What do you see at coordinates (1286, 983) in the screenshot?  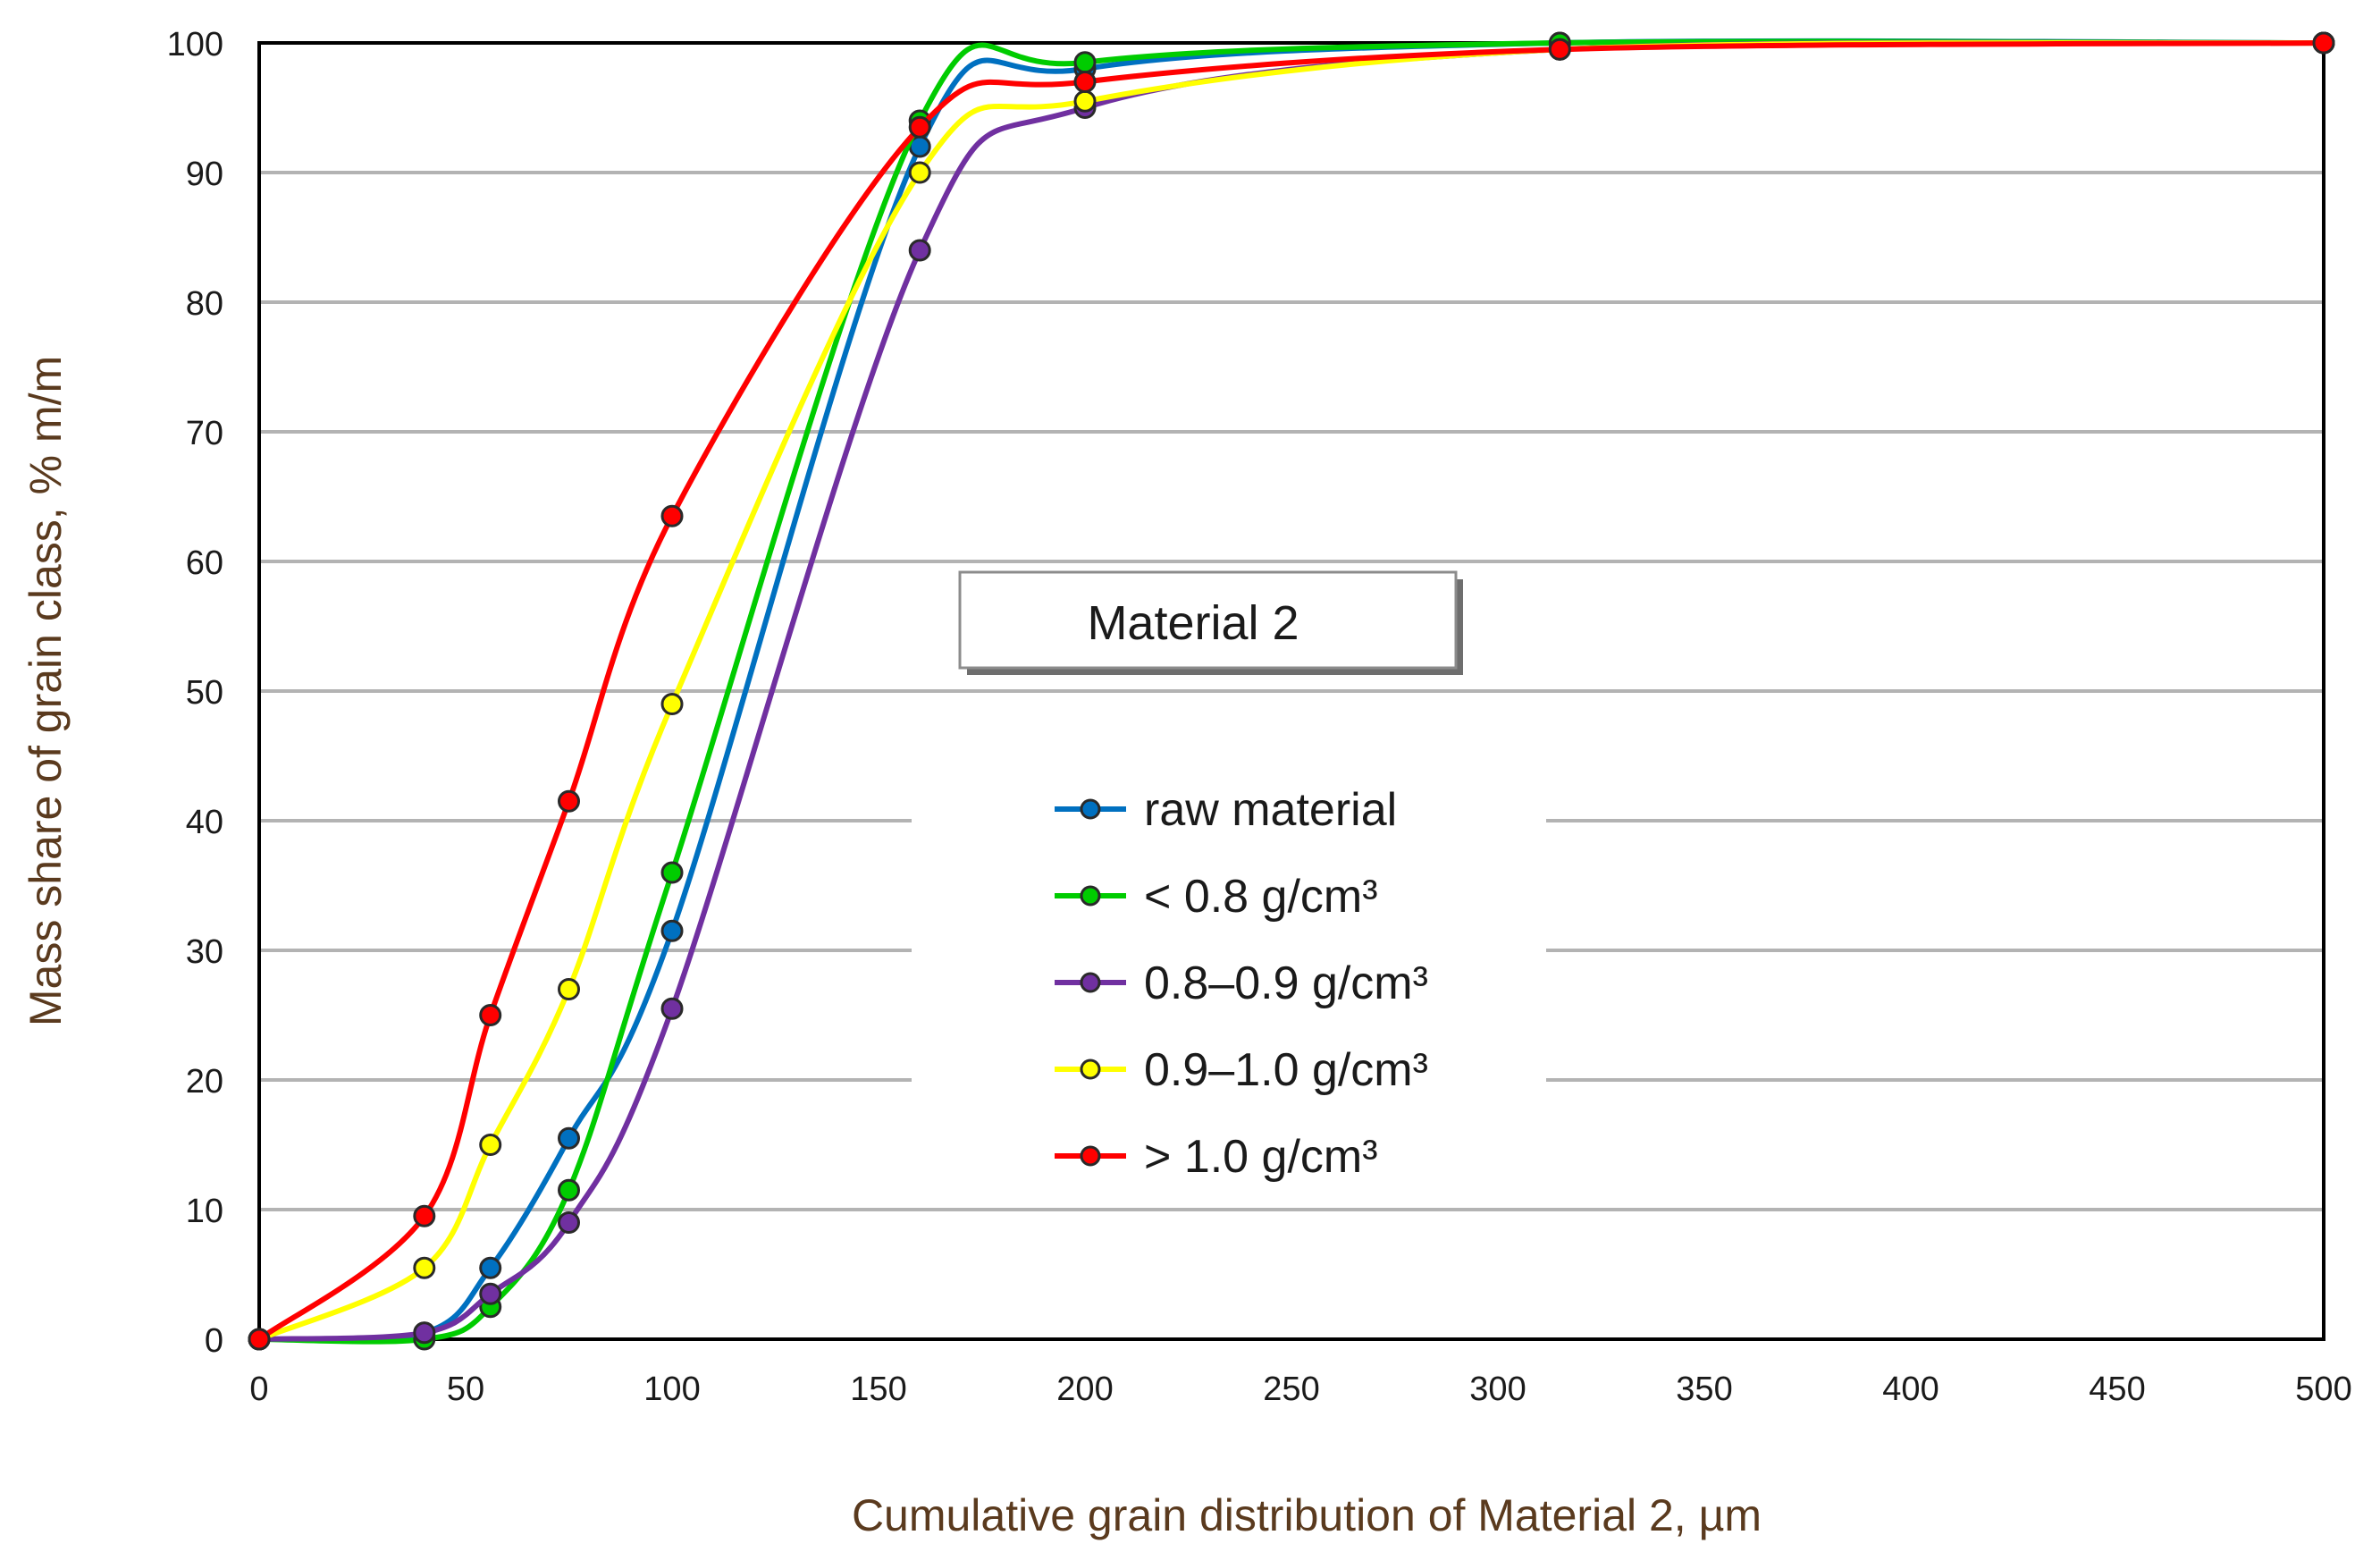 I see `legend-label: 0.8–0.9 g/cm³` at bounding box center [1286, 983].